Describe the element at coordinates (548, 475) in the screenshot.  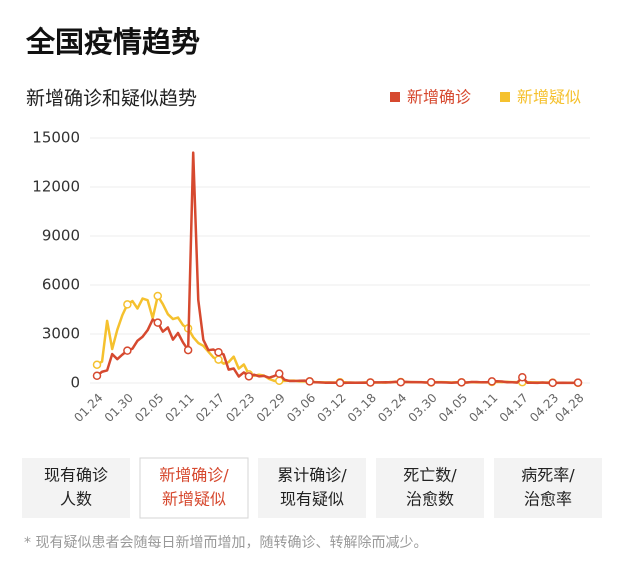
I see `tab-label: 病死率/` at that location.